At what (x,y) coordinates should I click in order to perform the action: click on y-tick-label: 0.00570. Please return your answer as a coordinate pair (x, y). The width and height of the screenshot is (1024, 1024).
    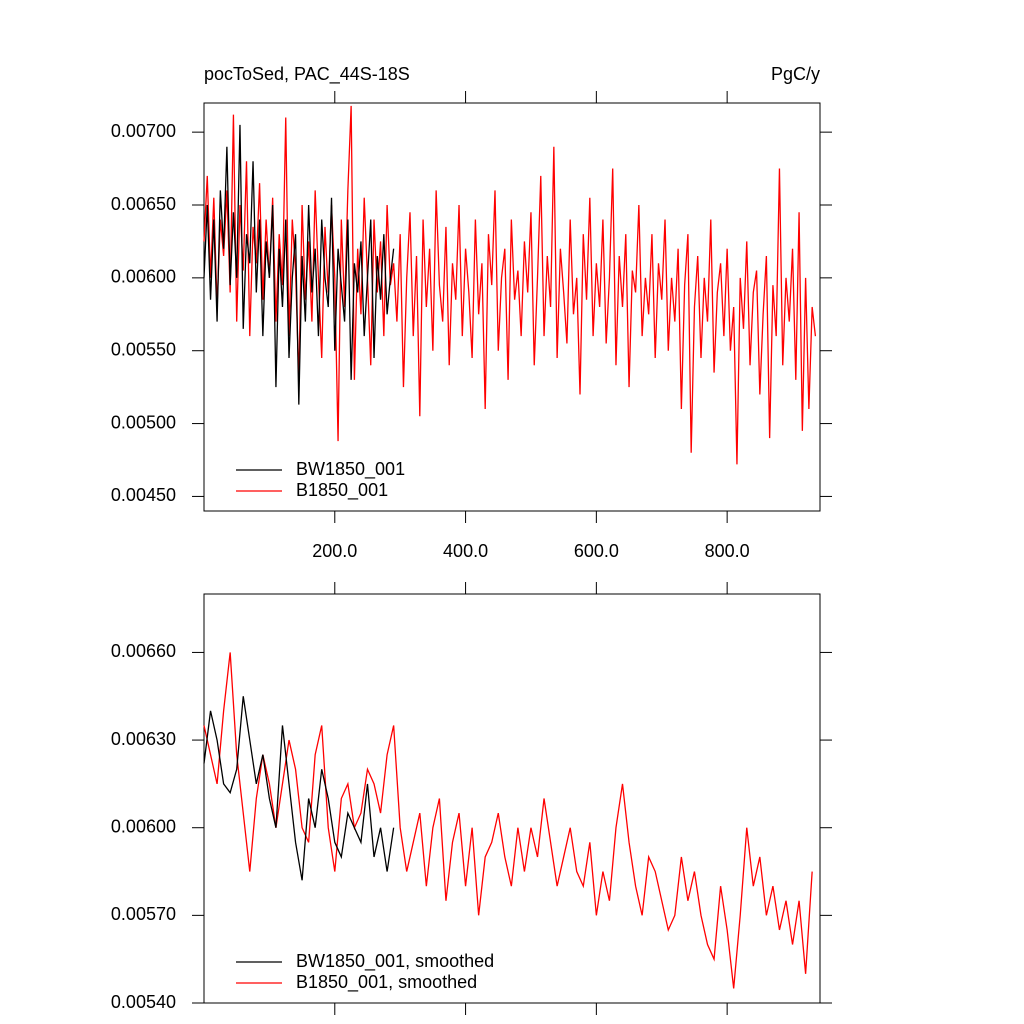
    Looking at the image, I should click on (143, 914).